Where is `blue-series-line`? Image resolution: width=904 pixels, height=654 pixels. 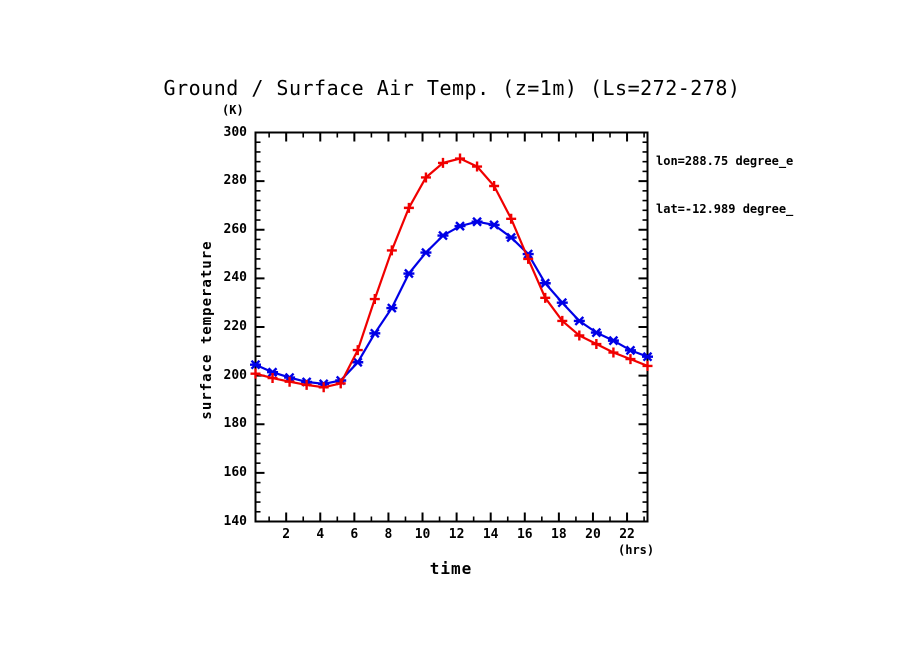 blue-series-line is located at coordinates (451, 303).